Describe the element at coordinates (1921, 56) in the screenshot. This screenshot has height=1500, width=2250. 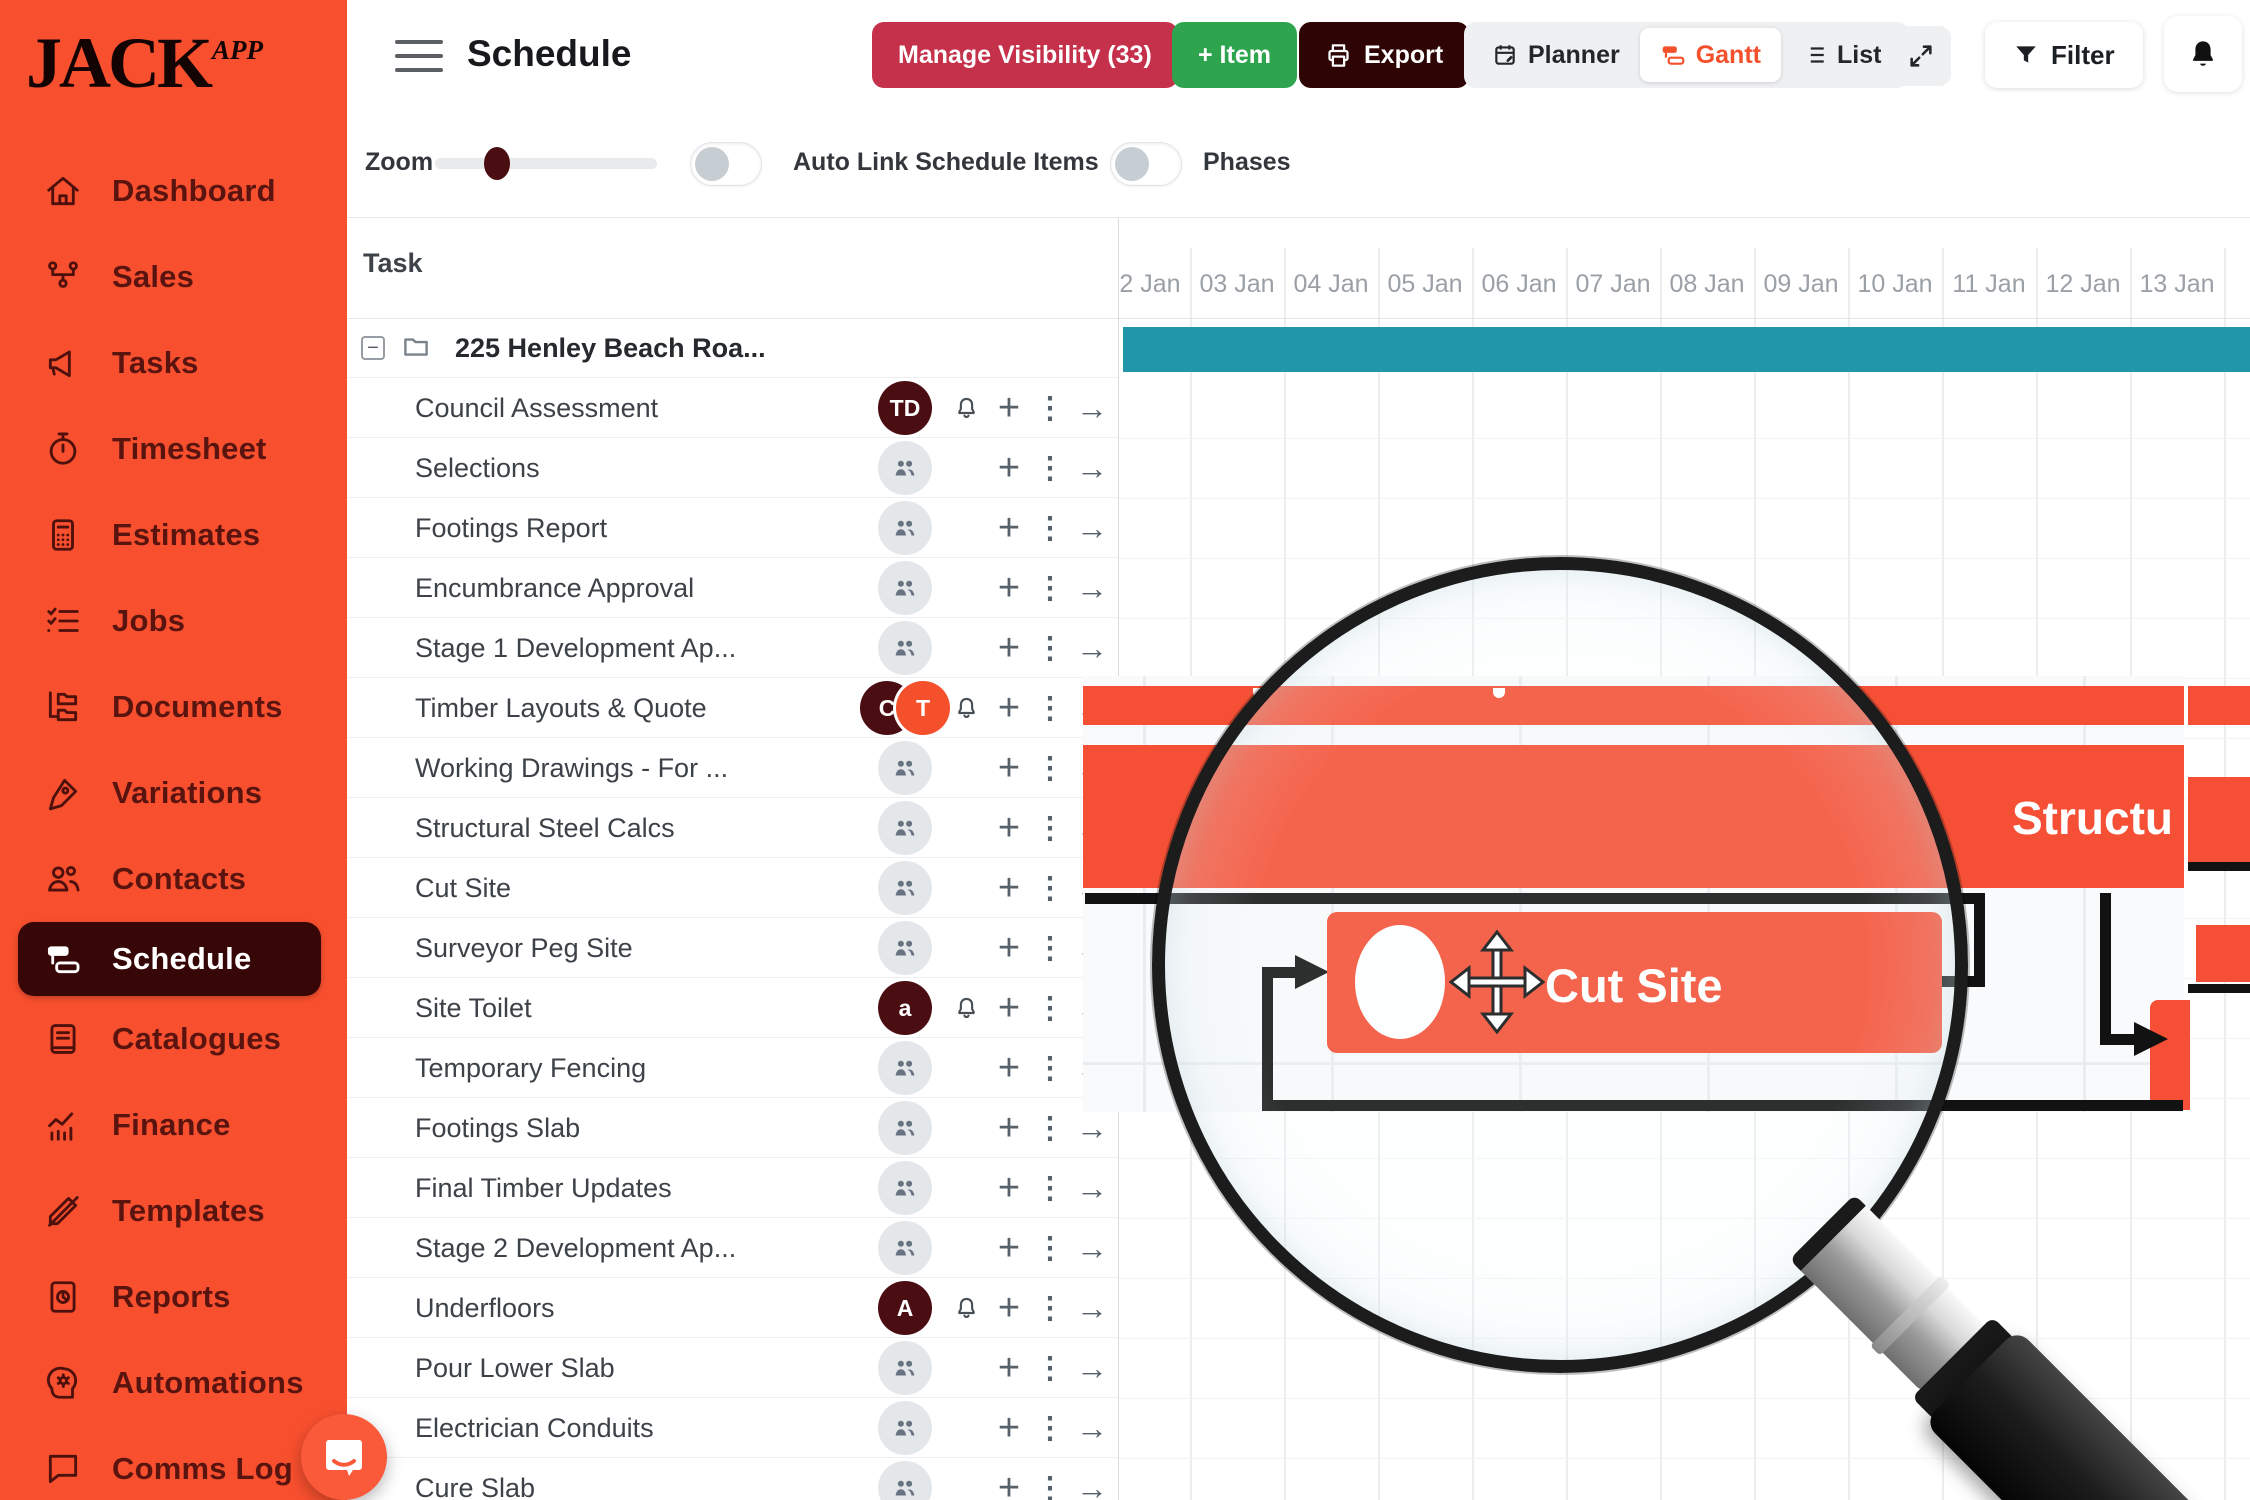
I see `fullscreen-button` at that location.